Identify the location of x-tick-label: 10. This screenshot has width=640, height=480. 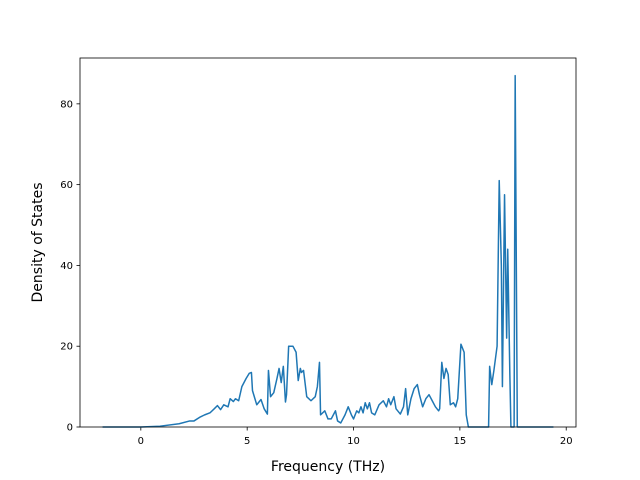
(353, 441).